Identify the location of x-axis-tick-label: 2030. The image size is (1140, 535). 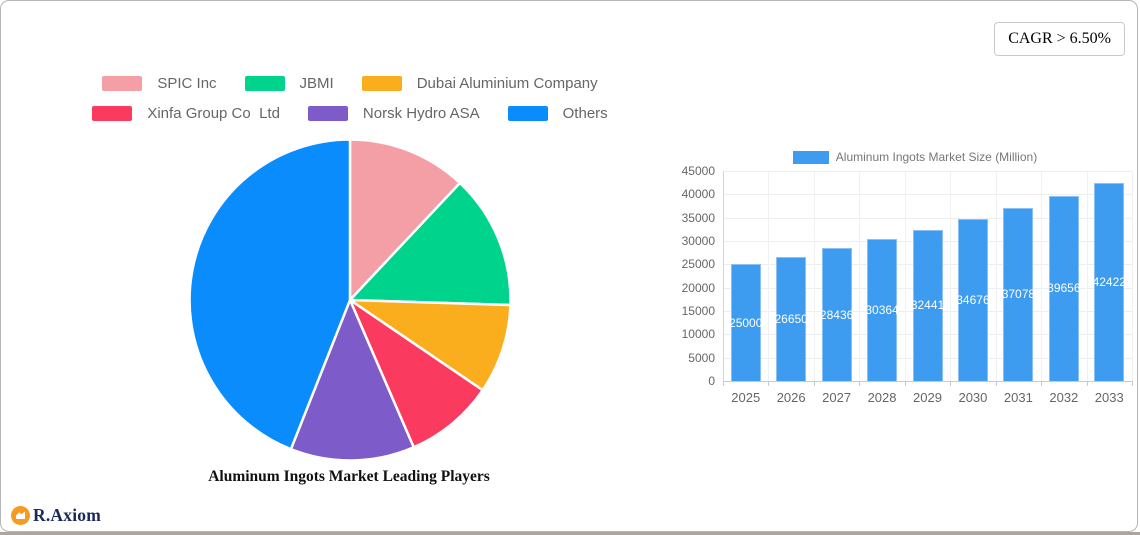
(973, 397).